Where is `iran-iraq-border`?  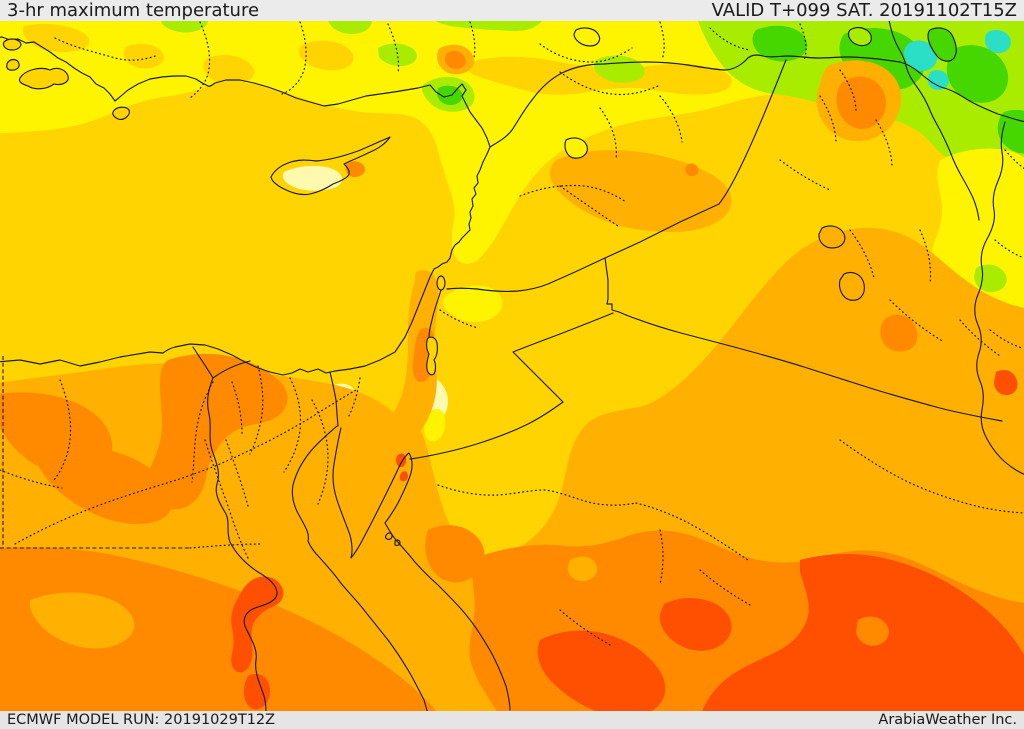
iran-iraq-border is located at coordinates (999, 298).